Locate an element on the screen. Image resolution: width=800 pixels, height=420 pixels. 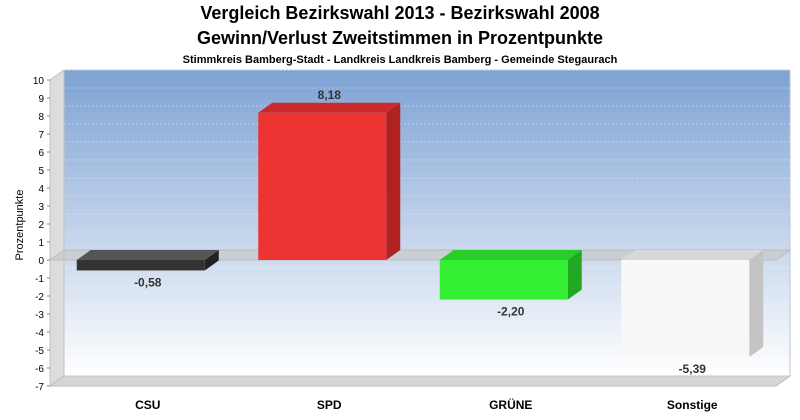
bar-sonstige is located at coordinates (692, 304).